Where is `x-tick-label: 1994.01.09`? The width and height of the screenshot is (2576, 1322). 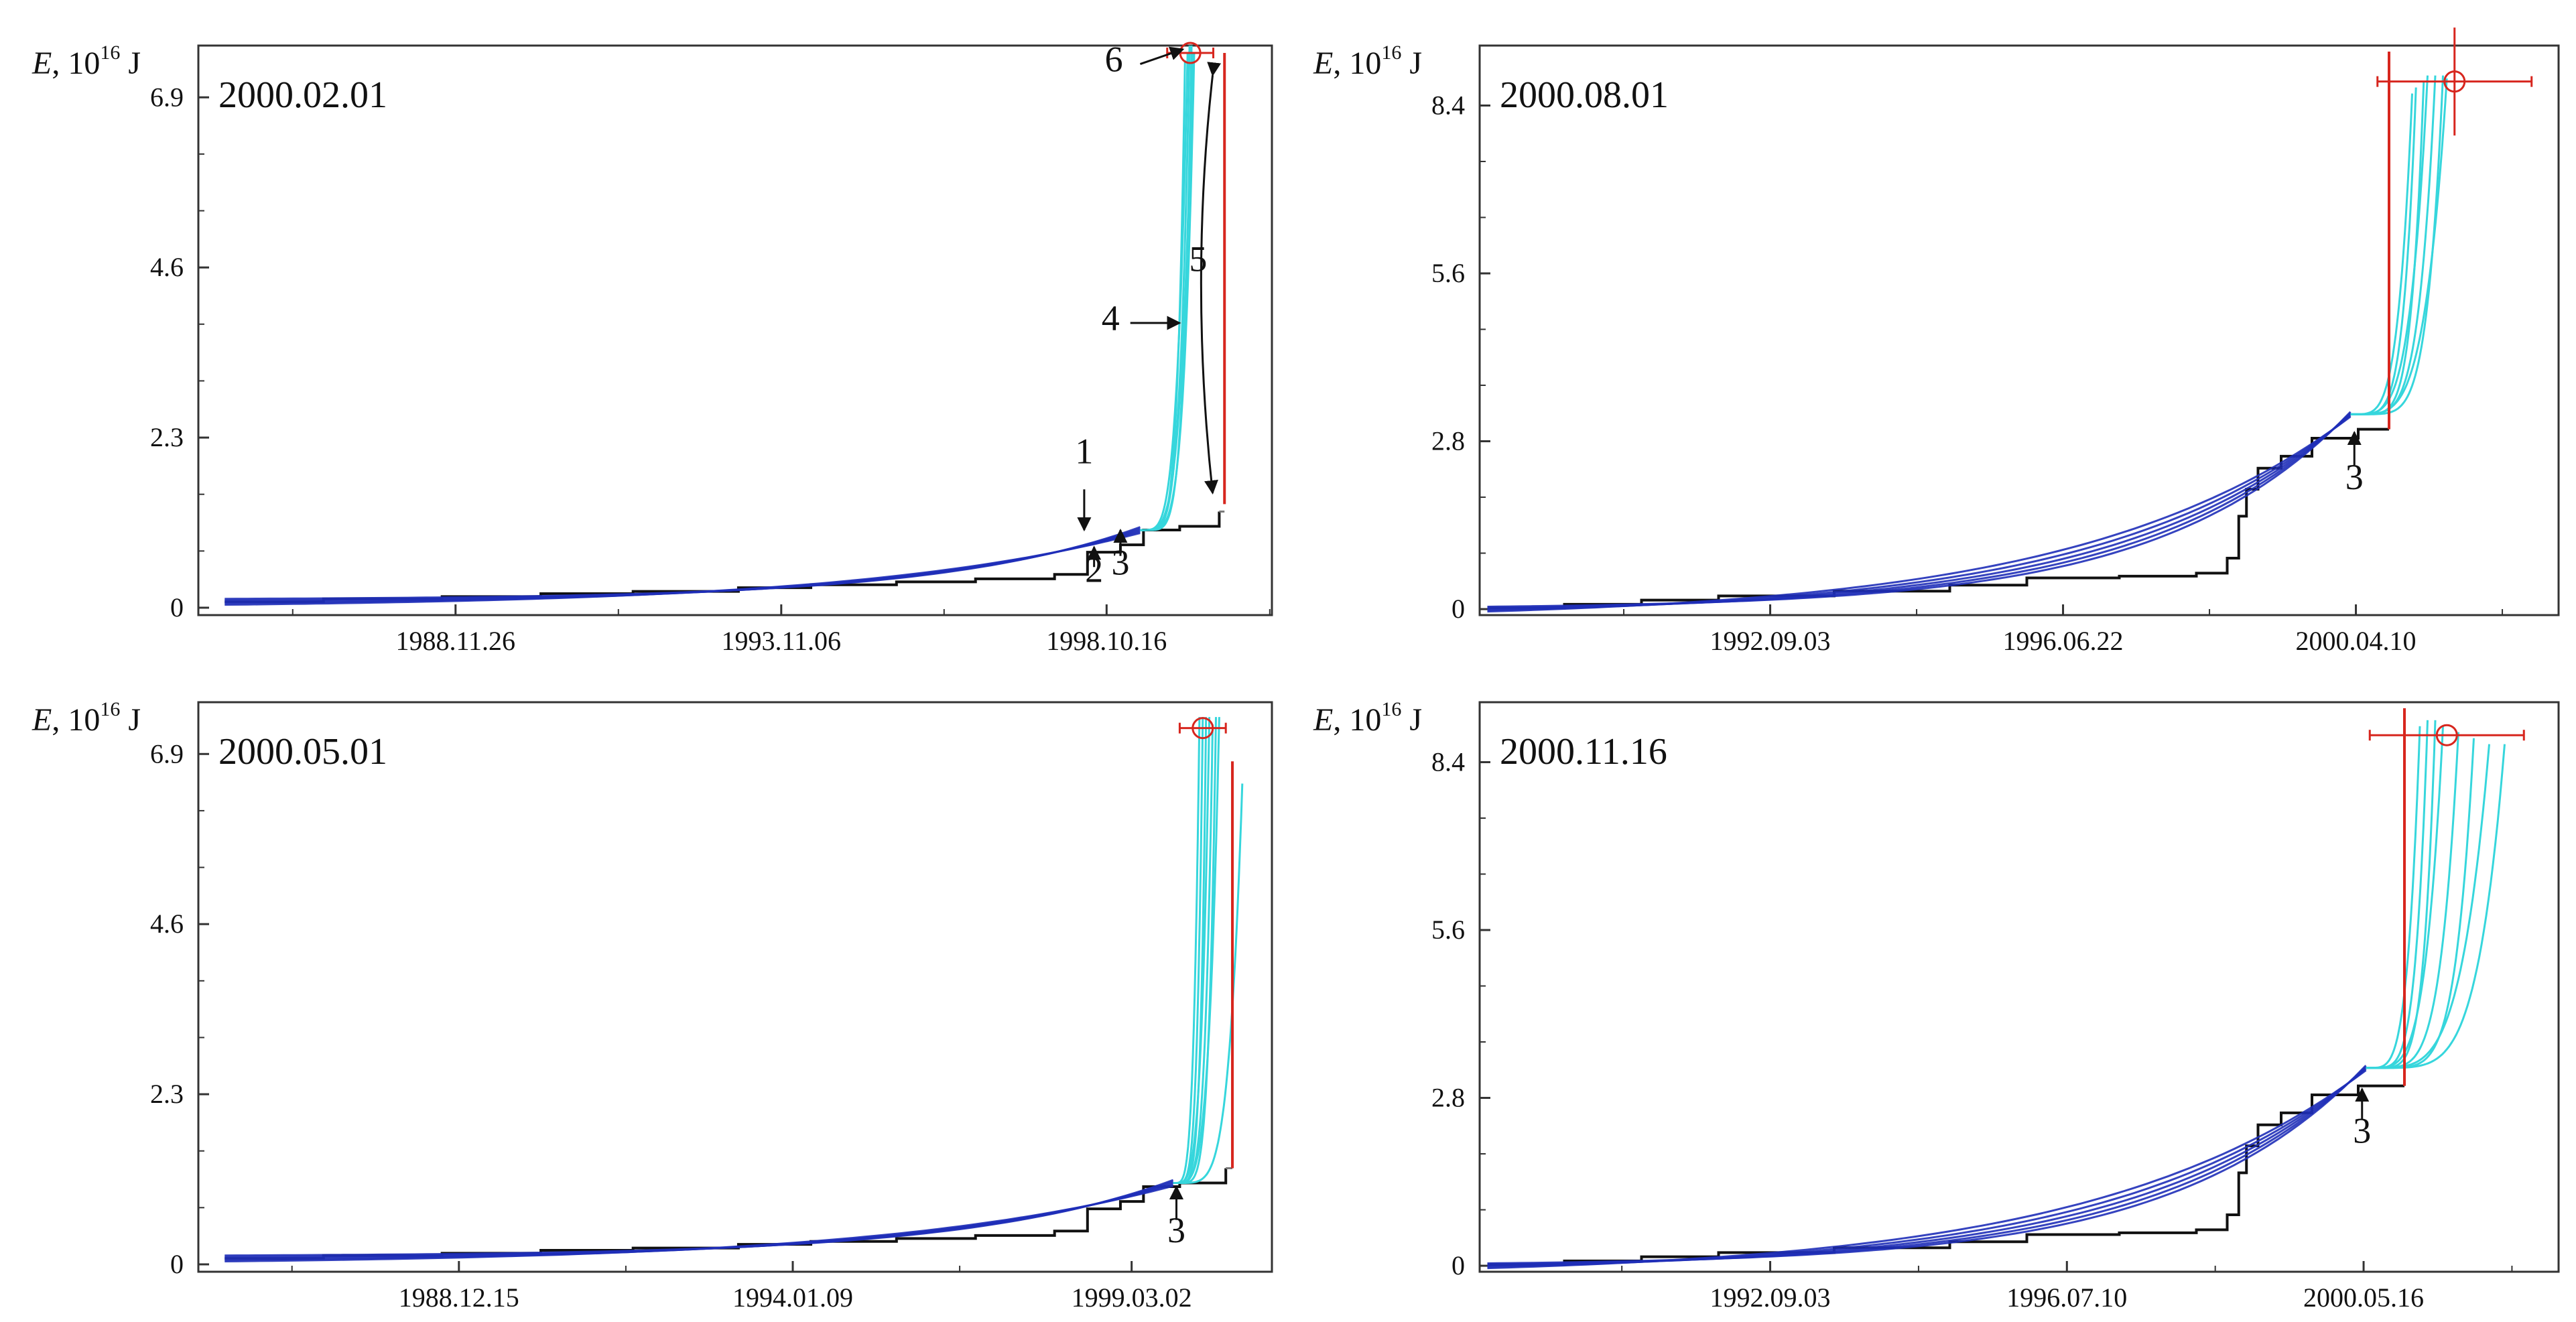 x-tick-label: 1994.01.09 is located at coordinates (792, 1297).